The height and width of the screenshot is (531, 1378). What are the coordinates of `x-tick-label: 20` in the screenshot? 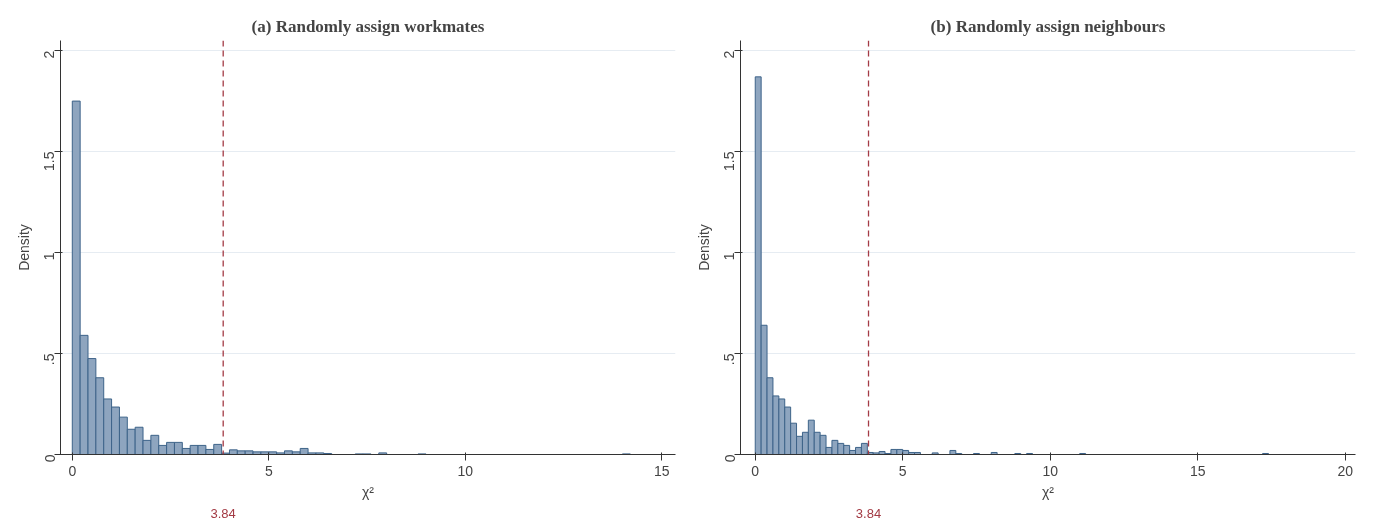 It's located at (1345, 470).